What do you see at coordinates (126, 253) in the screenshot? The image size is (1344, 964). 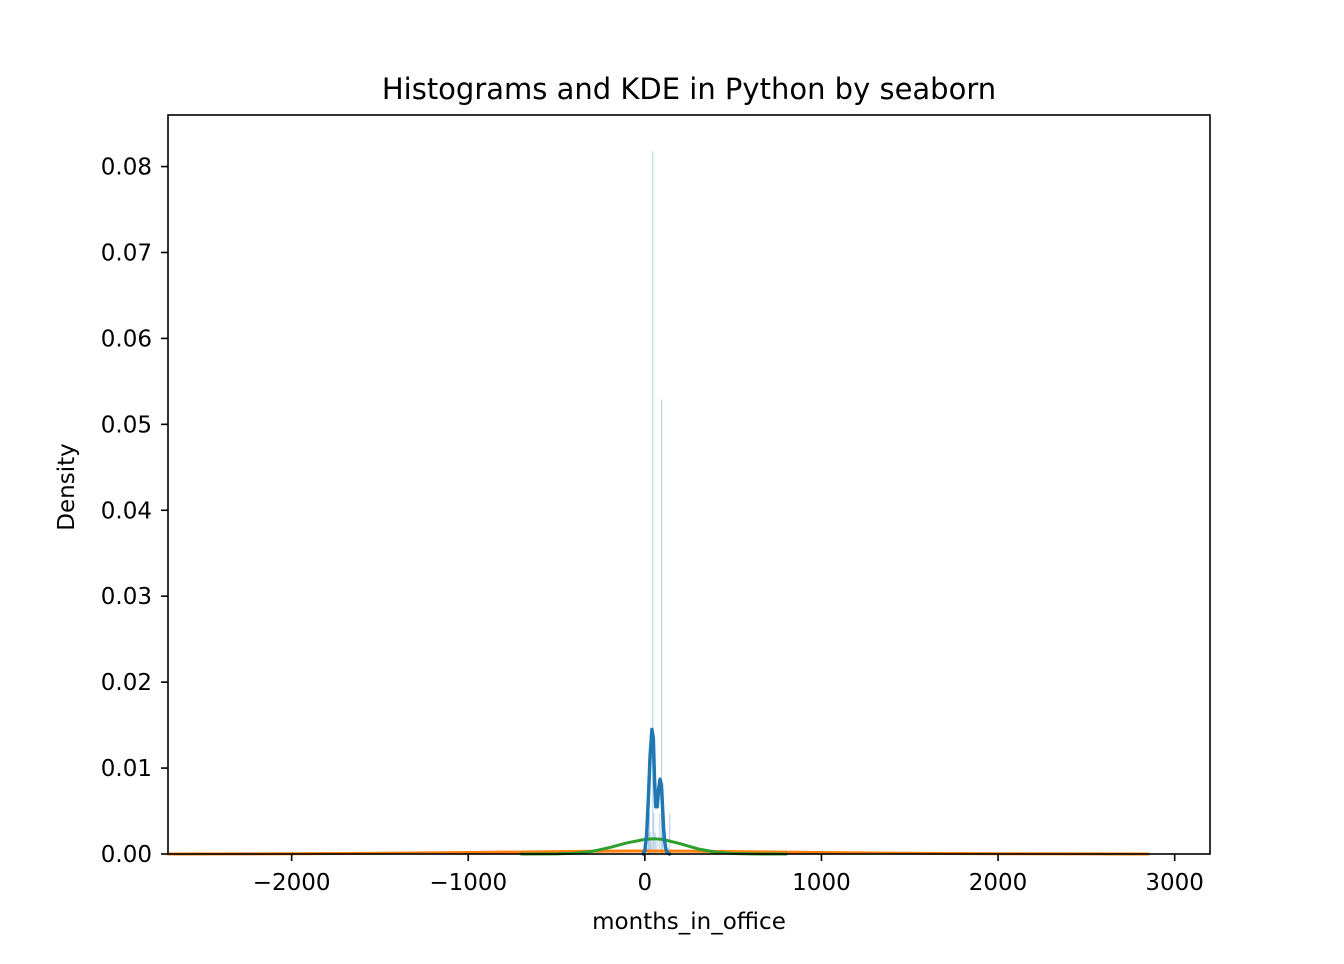 I see `y-tick-label: 0.07` at bounding box center [126, 253].